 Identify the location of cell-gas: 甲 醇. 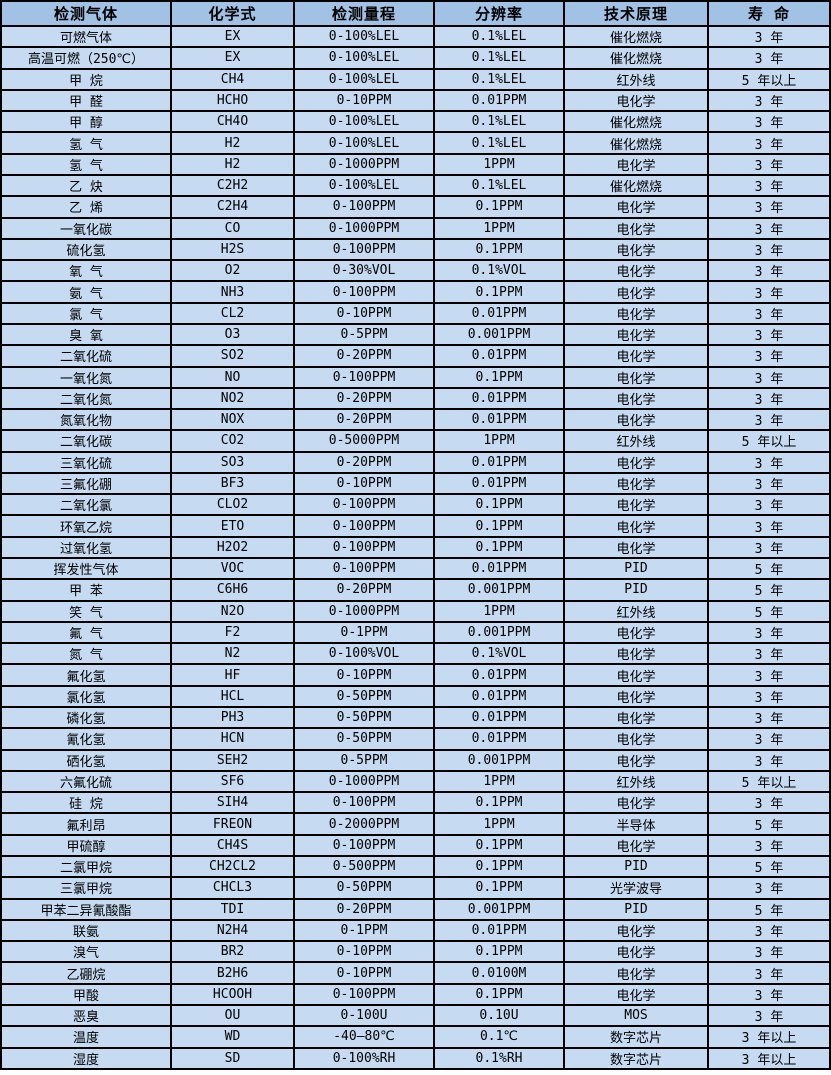
(86, 122).